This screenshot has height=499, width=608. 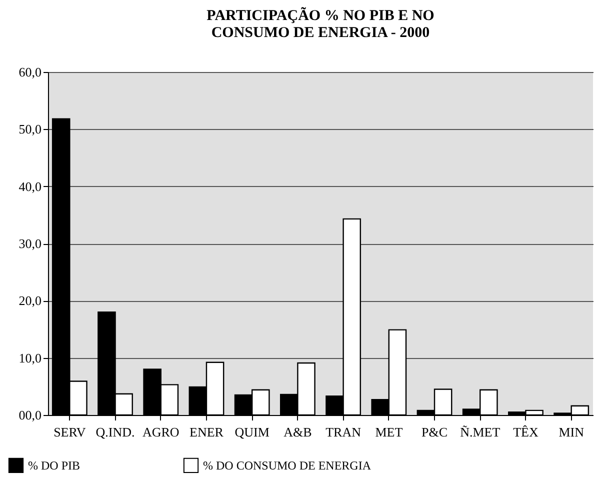 What do you see at coordinates (30, 186) in the screenshot?
I see `y-tick-label: 40,0` at bounding box center [30, 186].